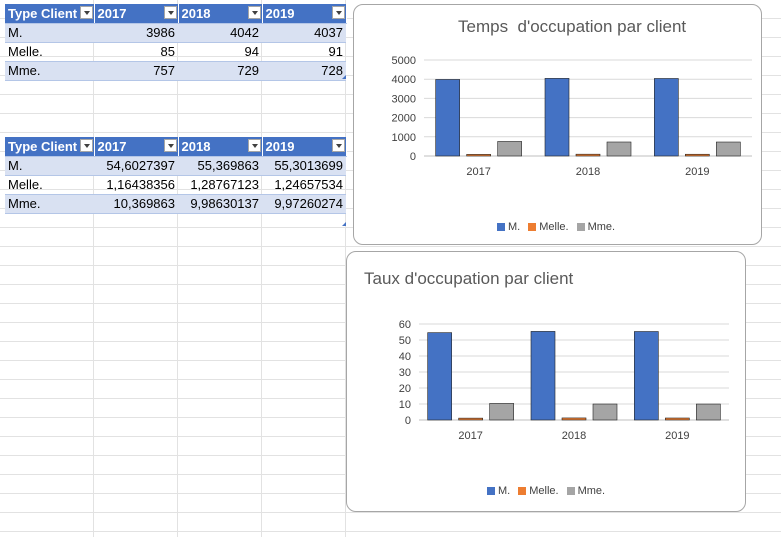 The height and width of the screenshot is (537, 781). I want to click on chart-plot: 0 10 20 30 40 50 60 2017 2018 2019, so click(564, 380).